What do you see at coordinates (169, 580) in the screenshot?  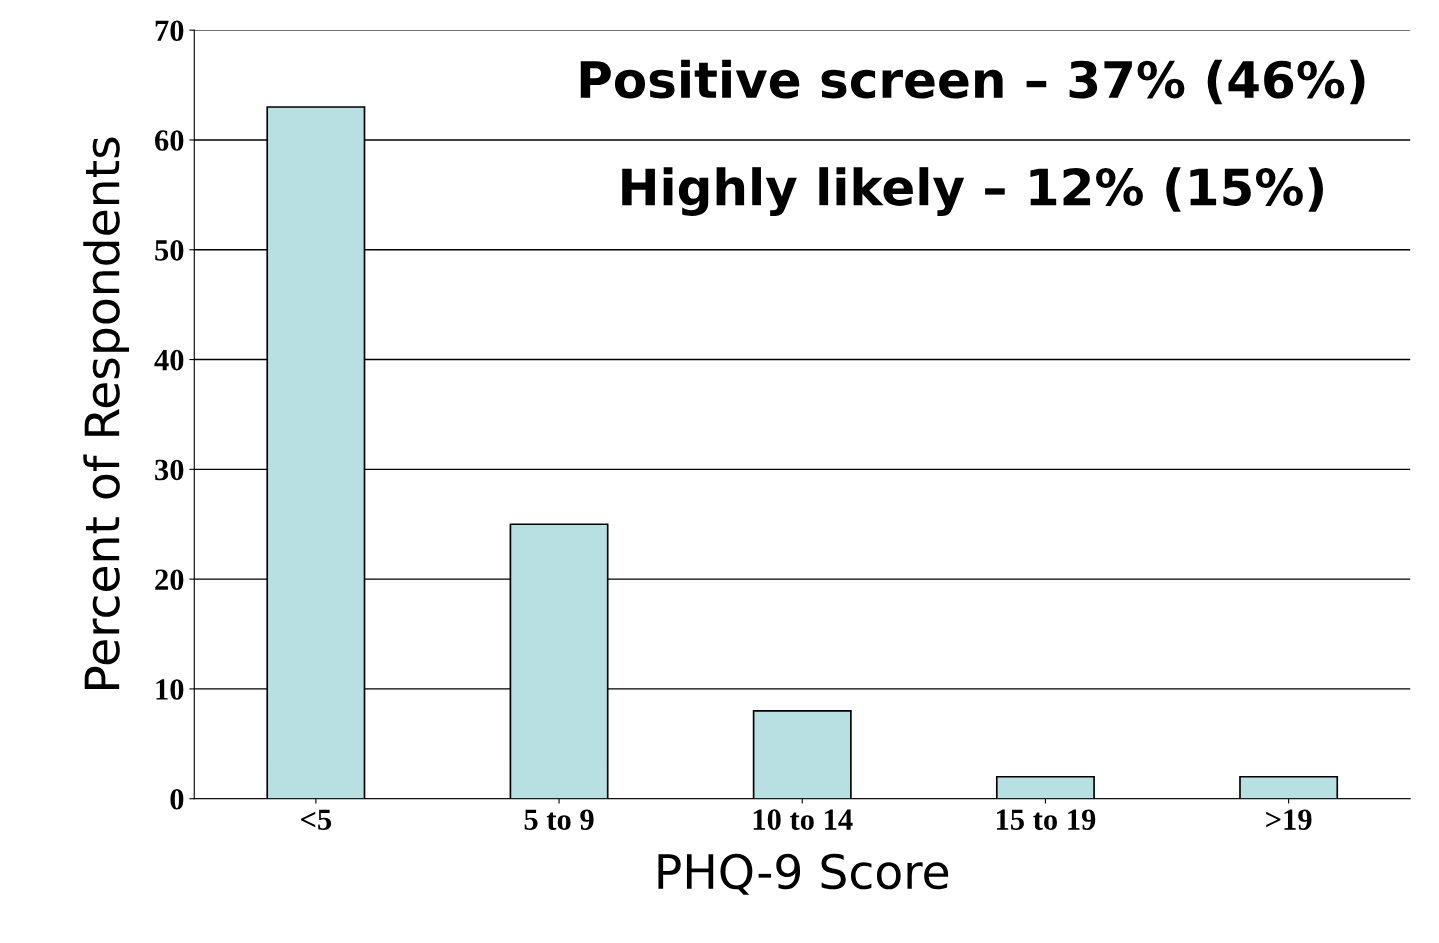 I see `y-tick-label: 20` at bounding box center [169, 580].